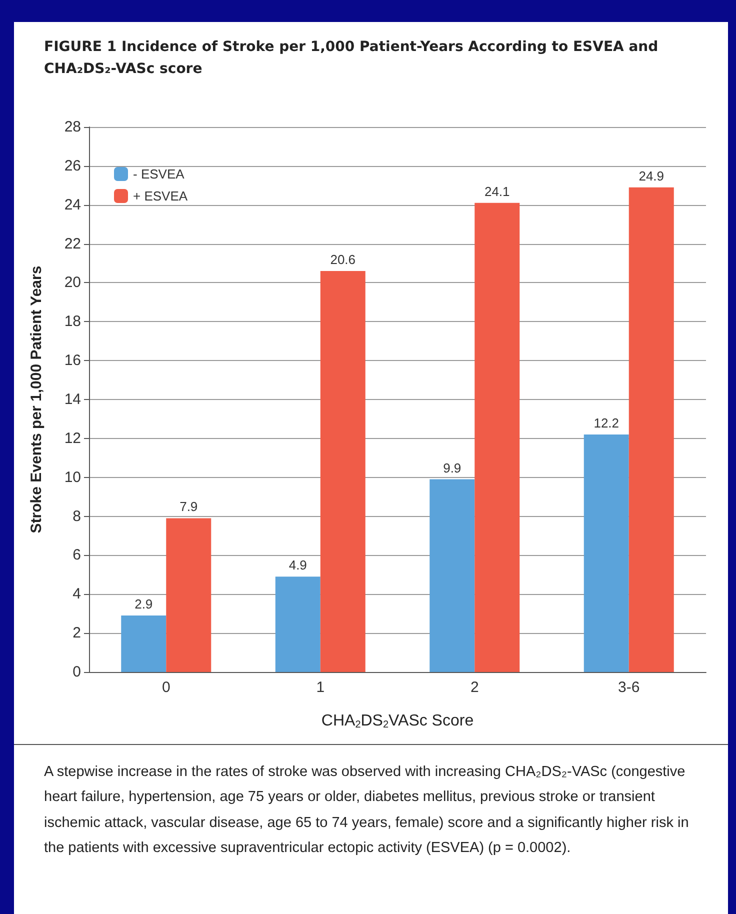 This screenshot has width=736, height=914. What do you see at coordinates (320, 687) in the screenshot?
I see `x-tick-label: 1` at bounding box center [320, 687].